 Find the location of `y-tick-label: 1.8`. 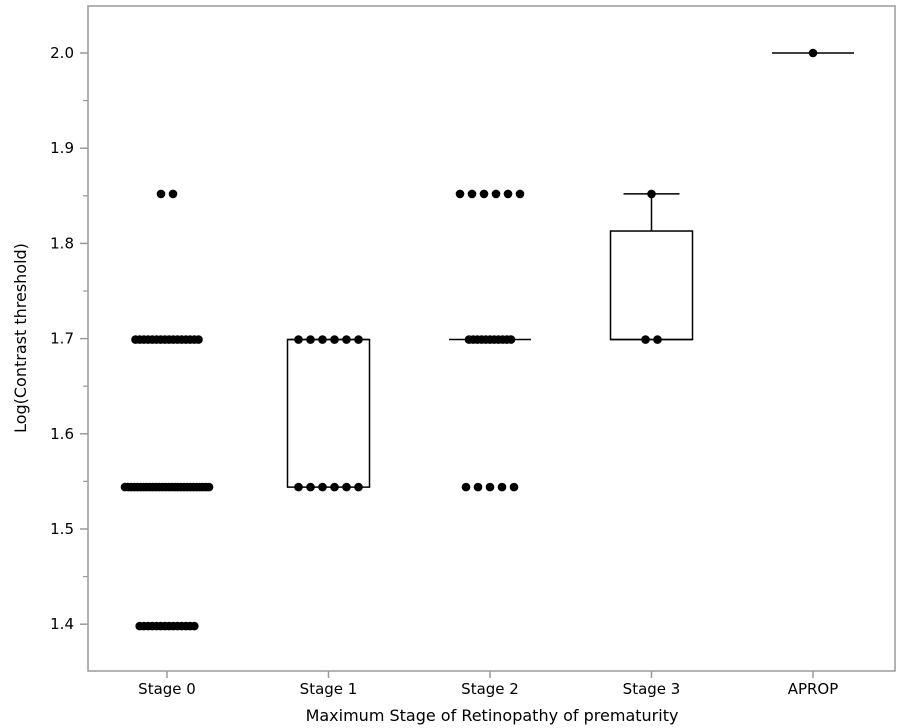

y-tick-label: 1.8 is located at coordinates (62, 243).